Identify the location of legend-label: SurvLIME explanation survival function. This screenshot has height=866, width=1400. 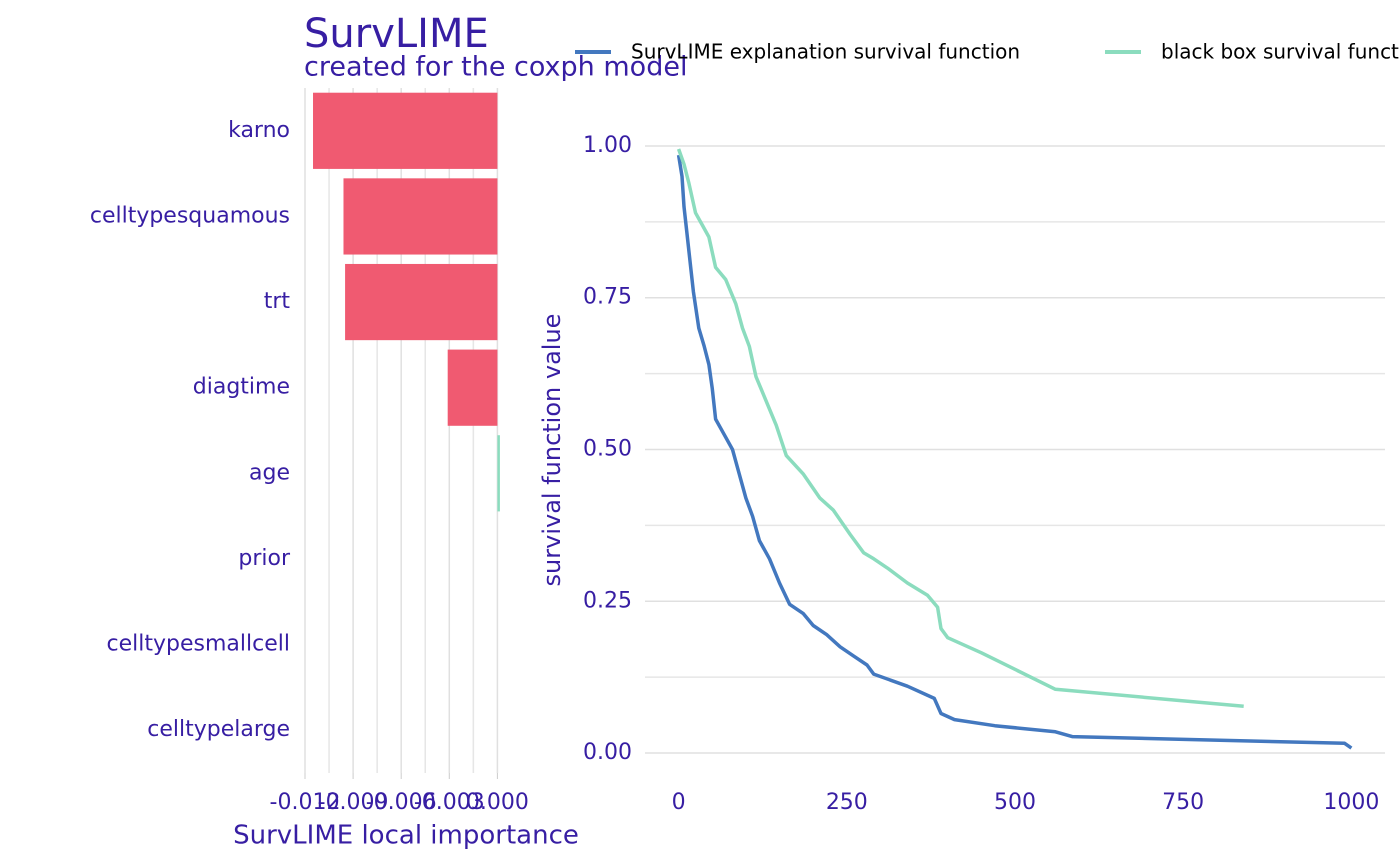
(825, 52).